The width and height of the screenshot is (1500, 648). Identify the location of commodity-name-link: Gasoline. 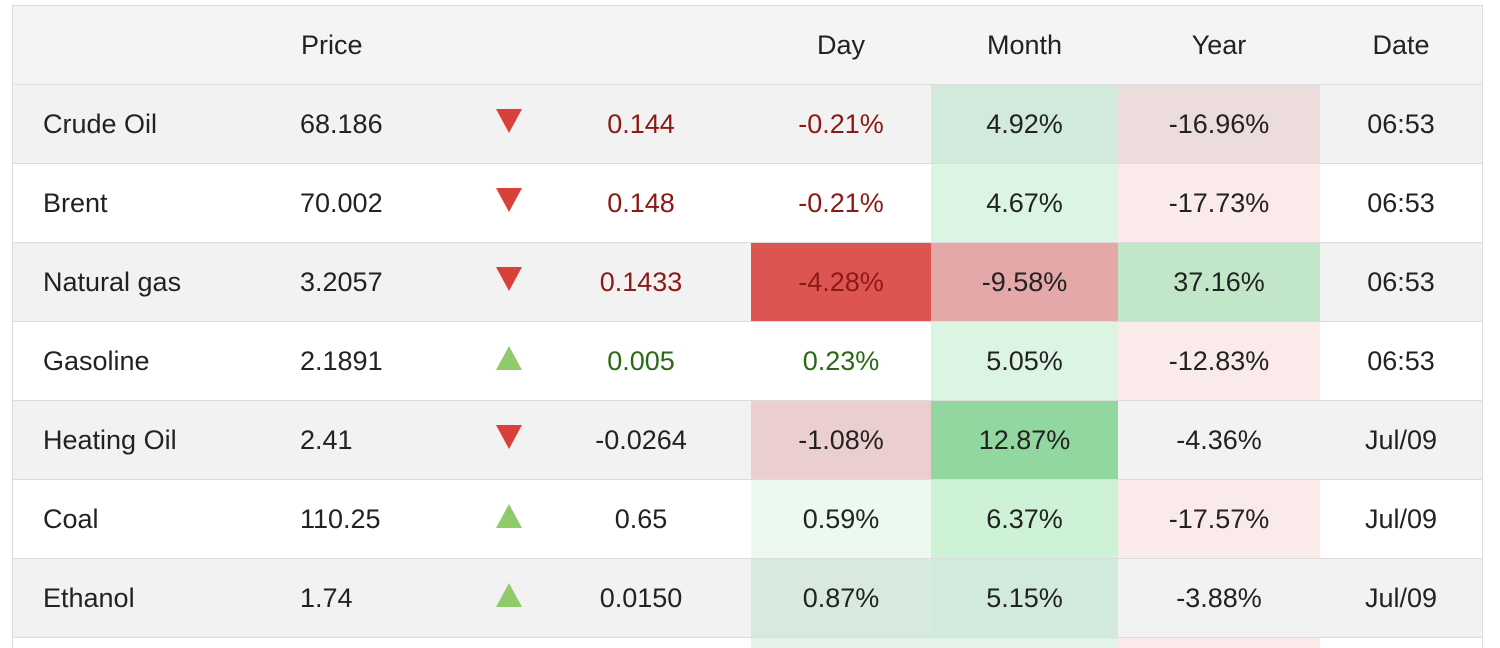
(141, 361).